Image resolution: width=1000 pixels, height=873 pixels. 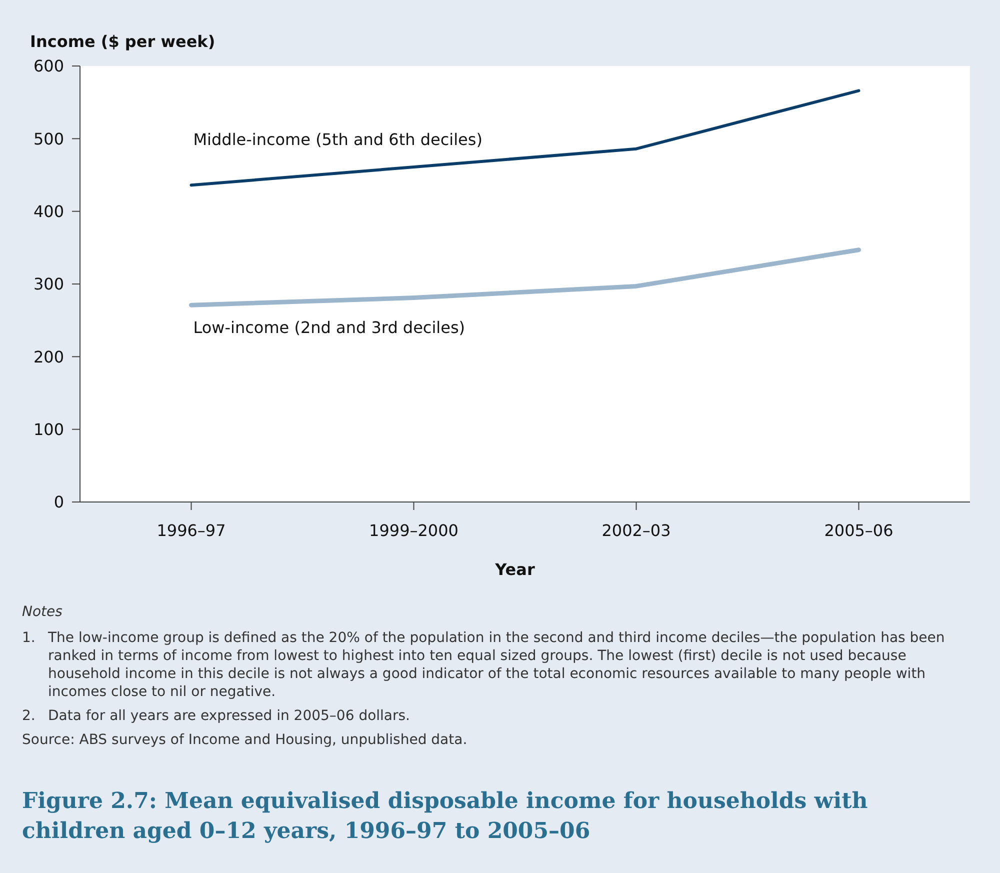 What do you see at coordinates (48, 138) in the screenshot?
I see `y-tick-label: 500` at bounding box center [48, 138].